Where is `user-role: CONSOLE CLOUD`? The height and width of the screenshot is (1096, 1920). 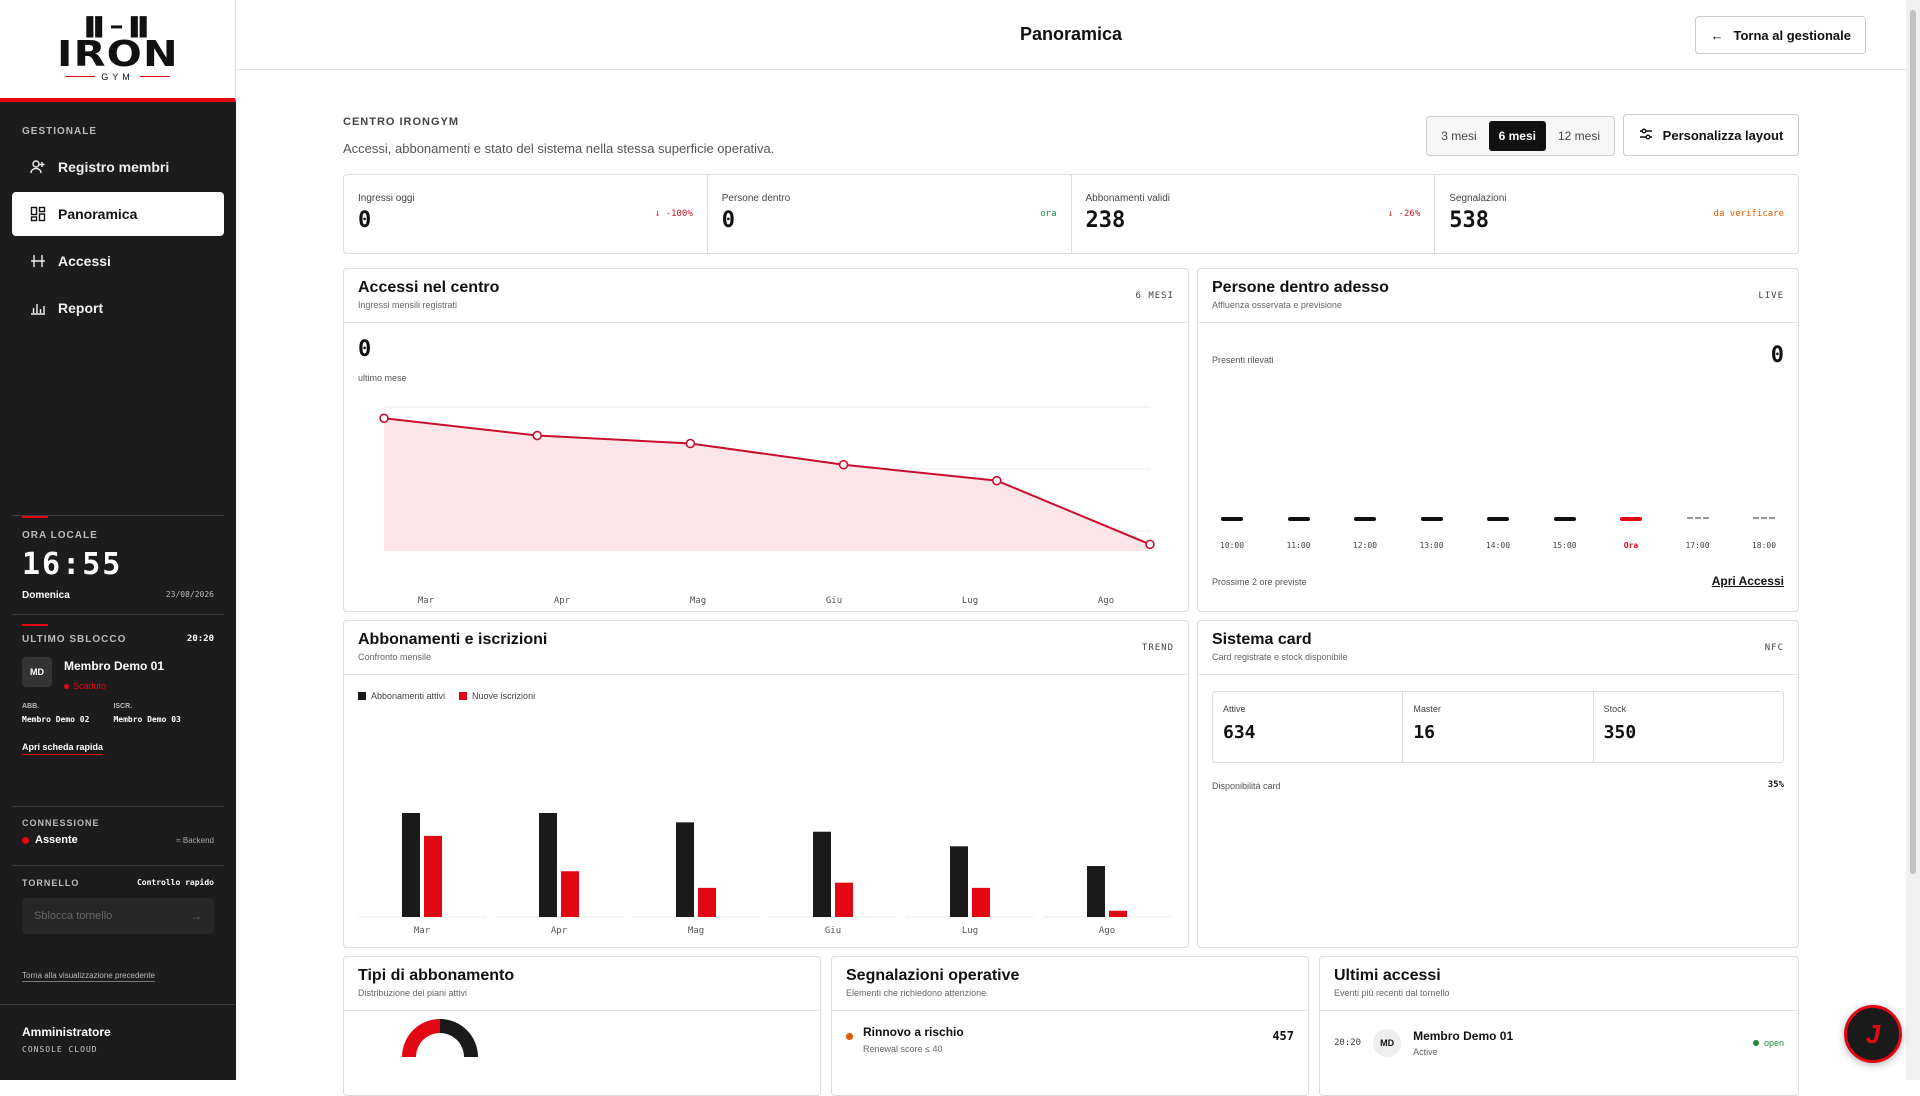
user-role: CONSOLE CLOUD is located at coordinates (60, 1049).